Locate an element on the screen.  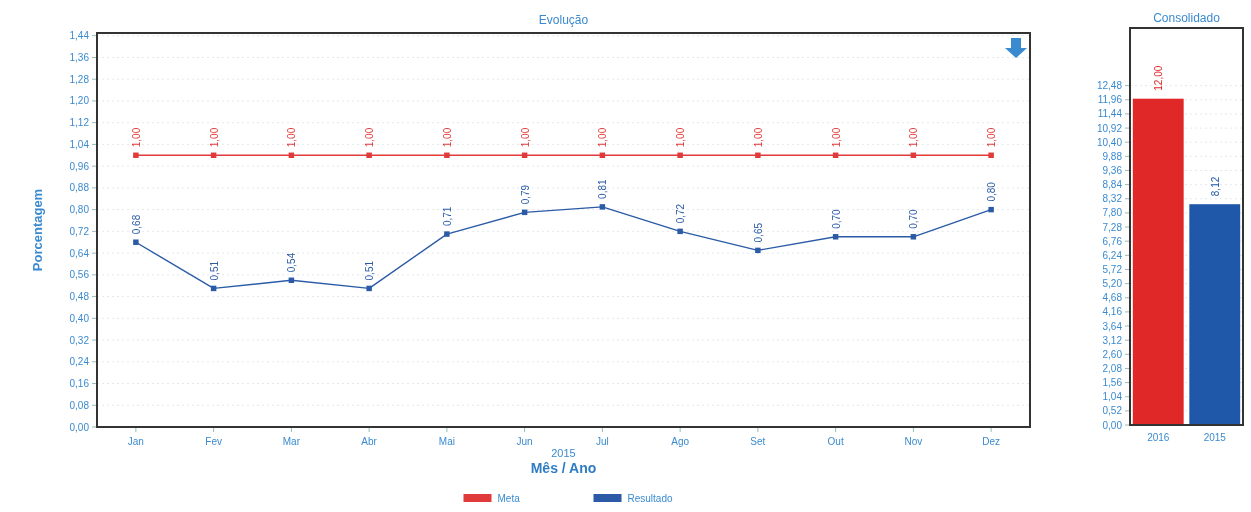
y-tick-label: 0,40 is located at coordinates (79, 318).